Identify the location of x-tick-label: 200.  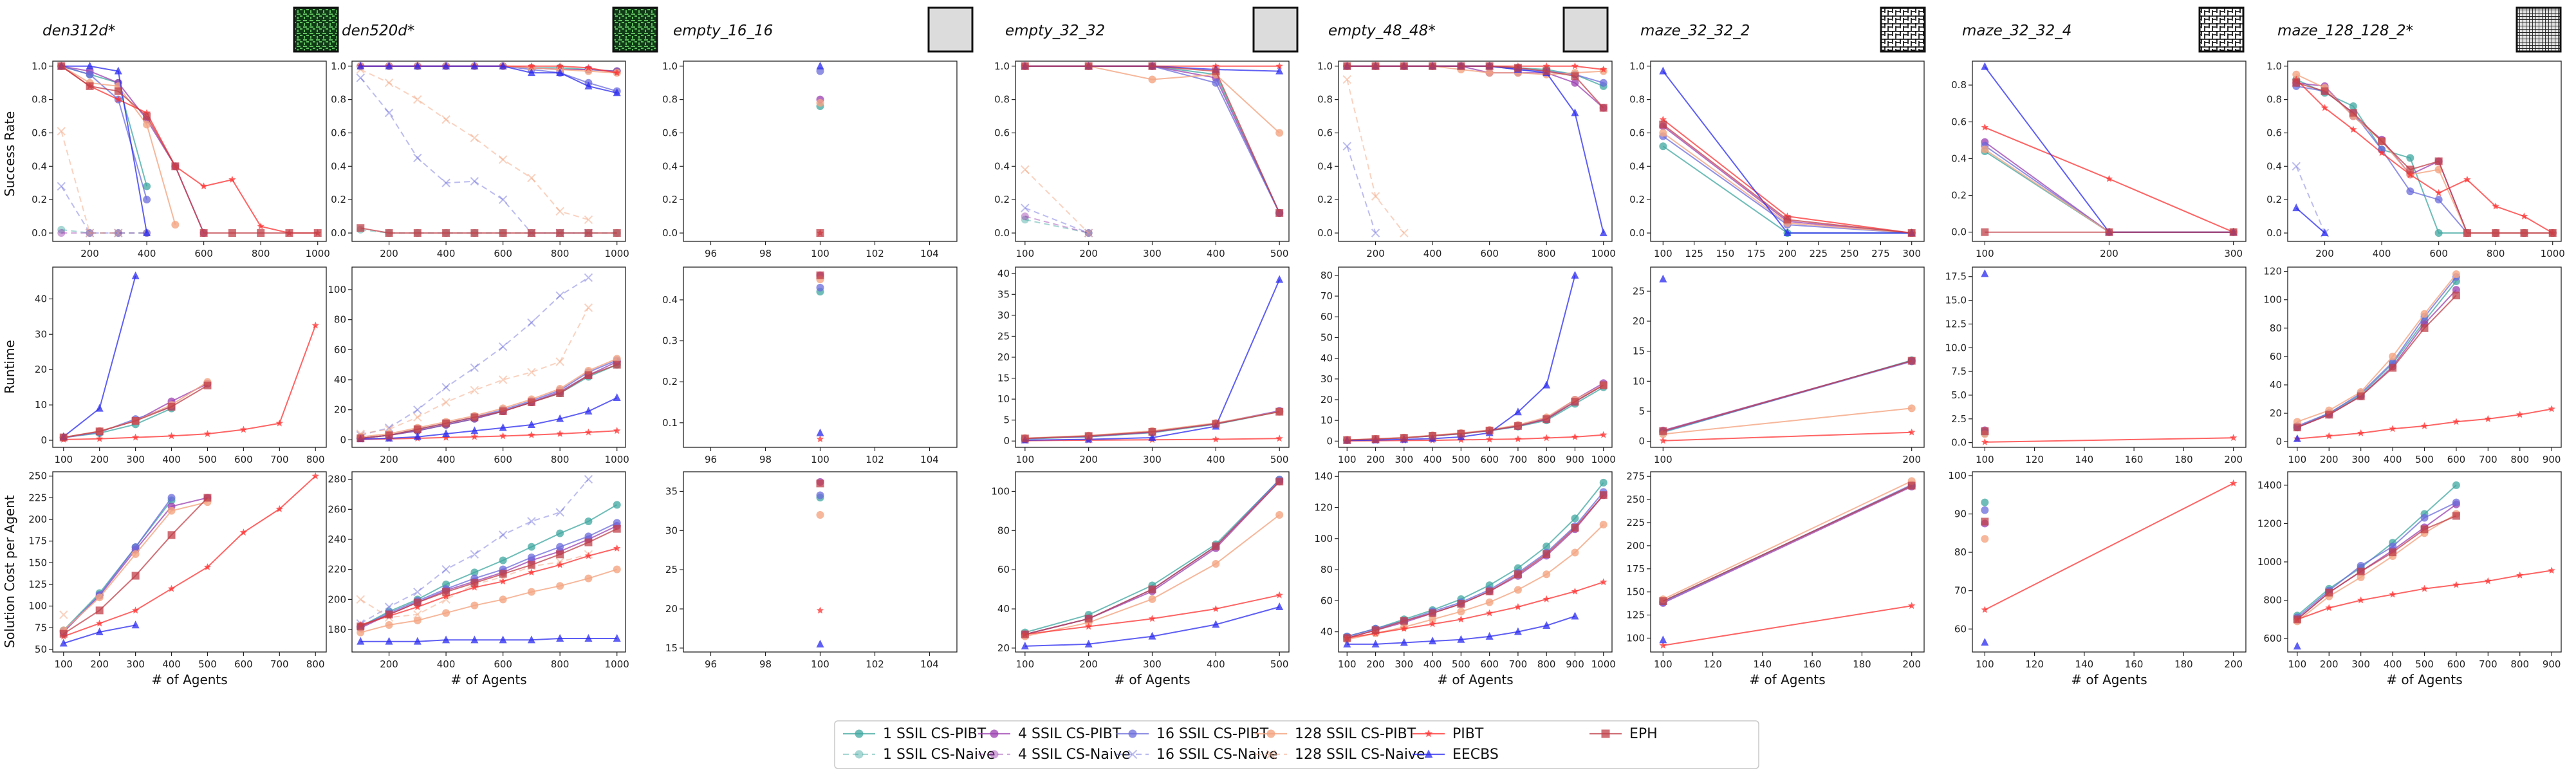
(1088, 253).